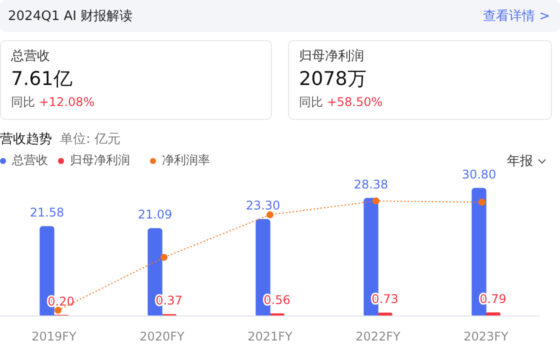  What do you see at coordinates (42, 79) in the screenshot?
I see `text: 7.61亿` at bounding box center [42, 79].